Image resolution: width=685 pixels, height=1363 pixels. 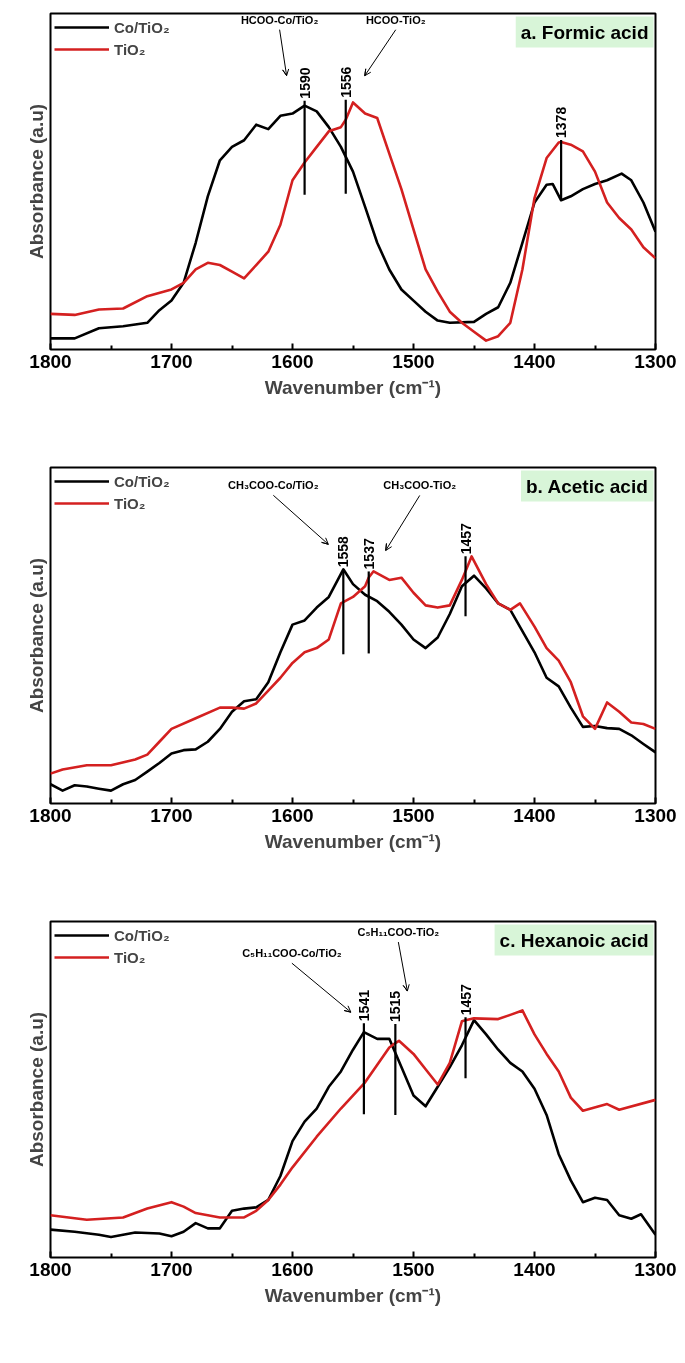 I want to click on chart-title: b. Acetic acid, so click(x=587, y=486).